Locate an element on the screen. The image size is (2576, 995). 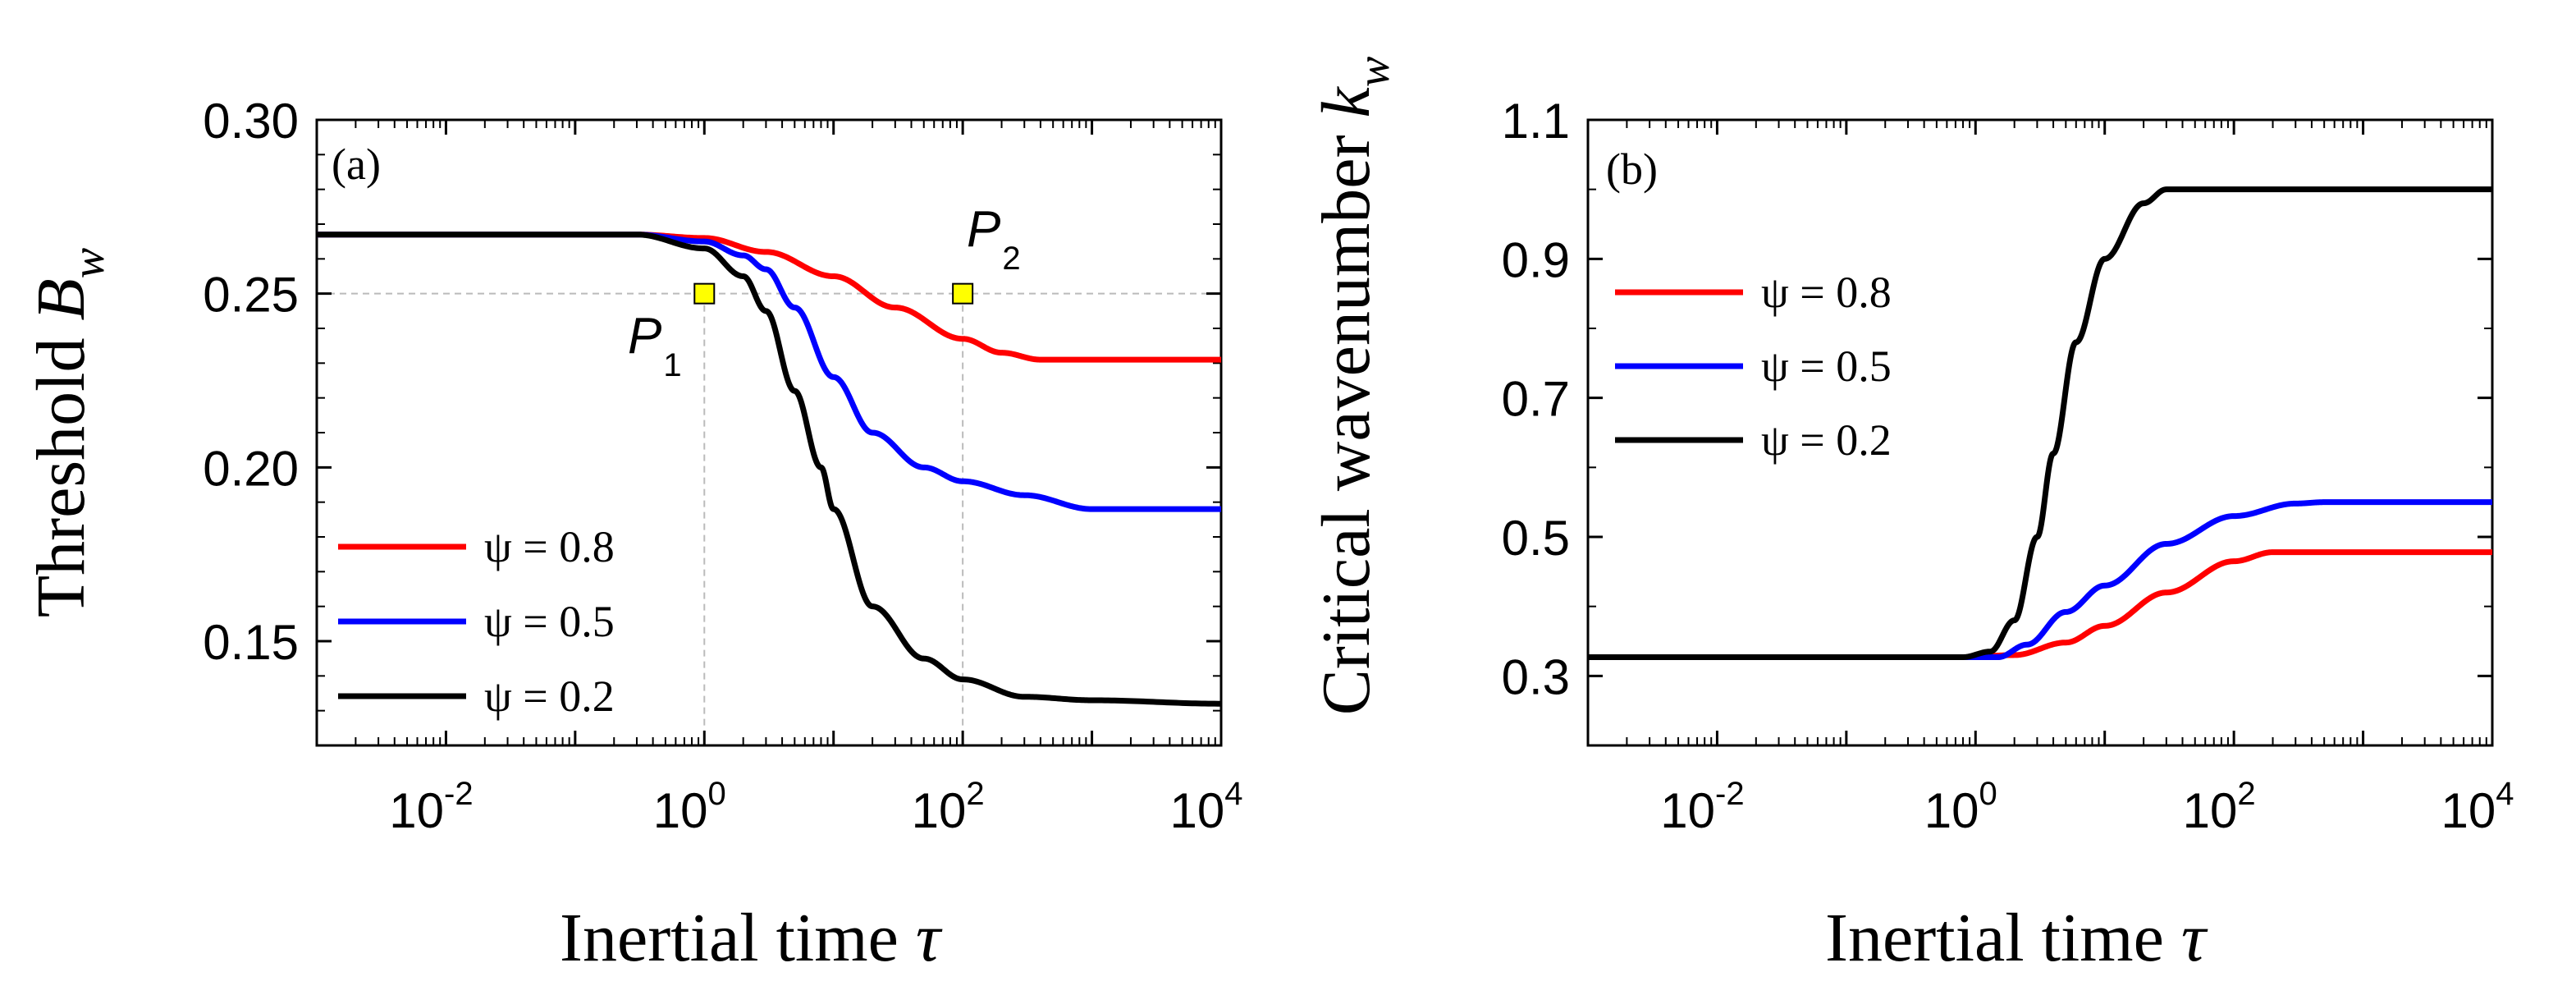
chart-a-x-tick-label: 10⁻² is located at coordinates (431, 807).